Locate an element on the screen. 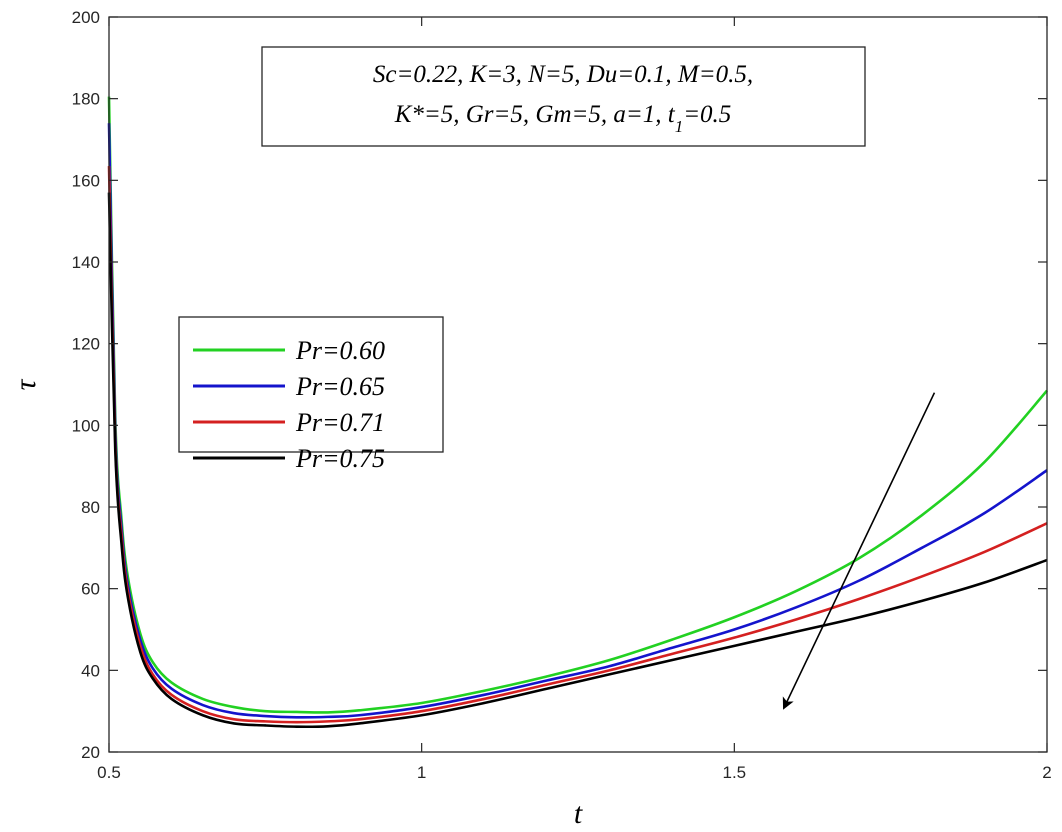 The image size is (1062, 832). x-tick-label: 1.5 is located at coordinates (735, 772).